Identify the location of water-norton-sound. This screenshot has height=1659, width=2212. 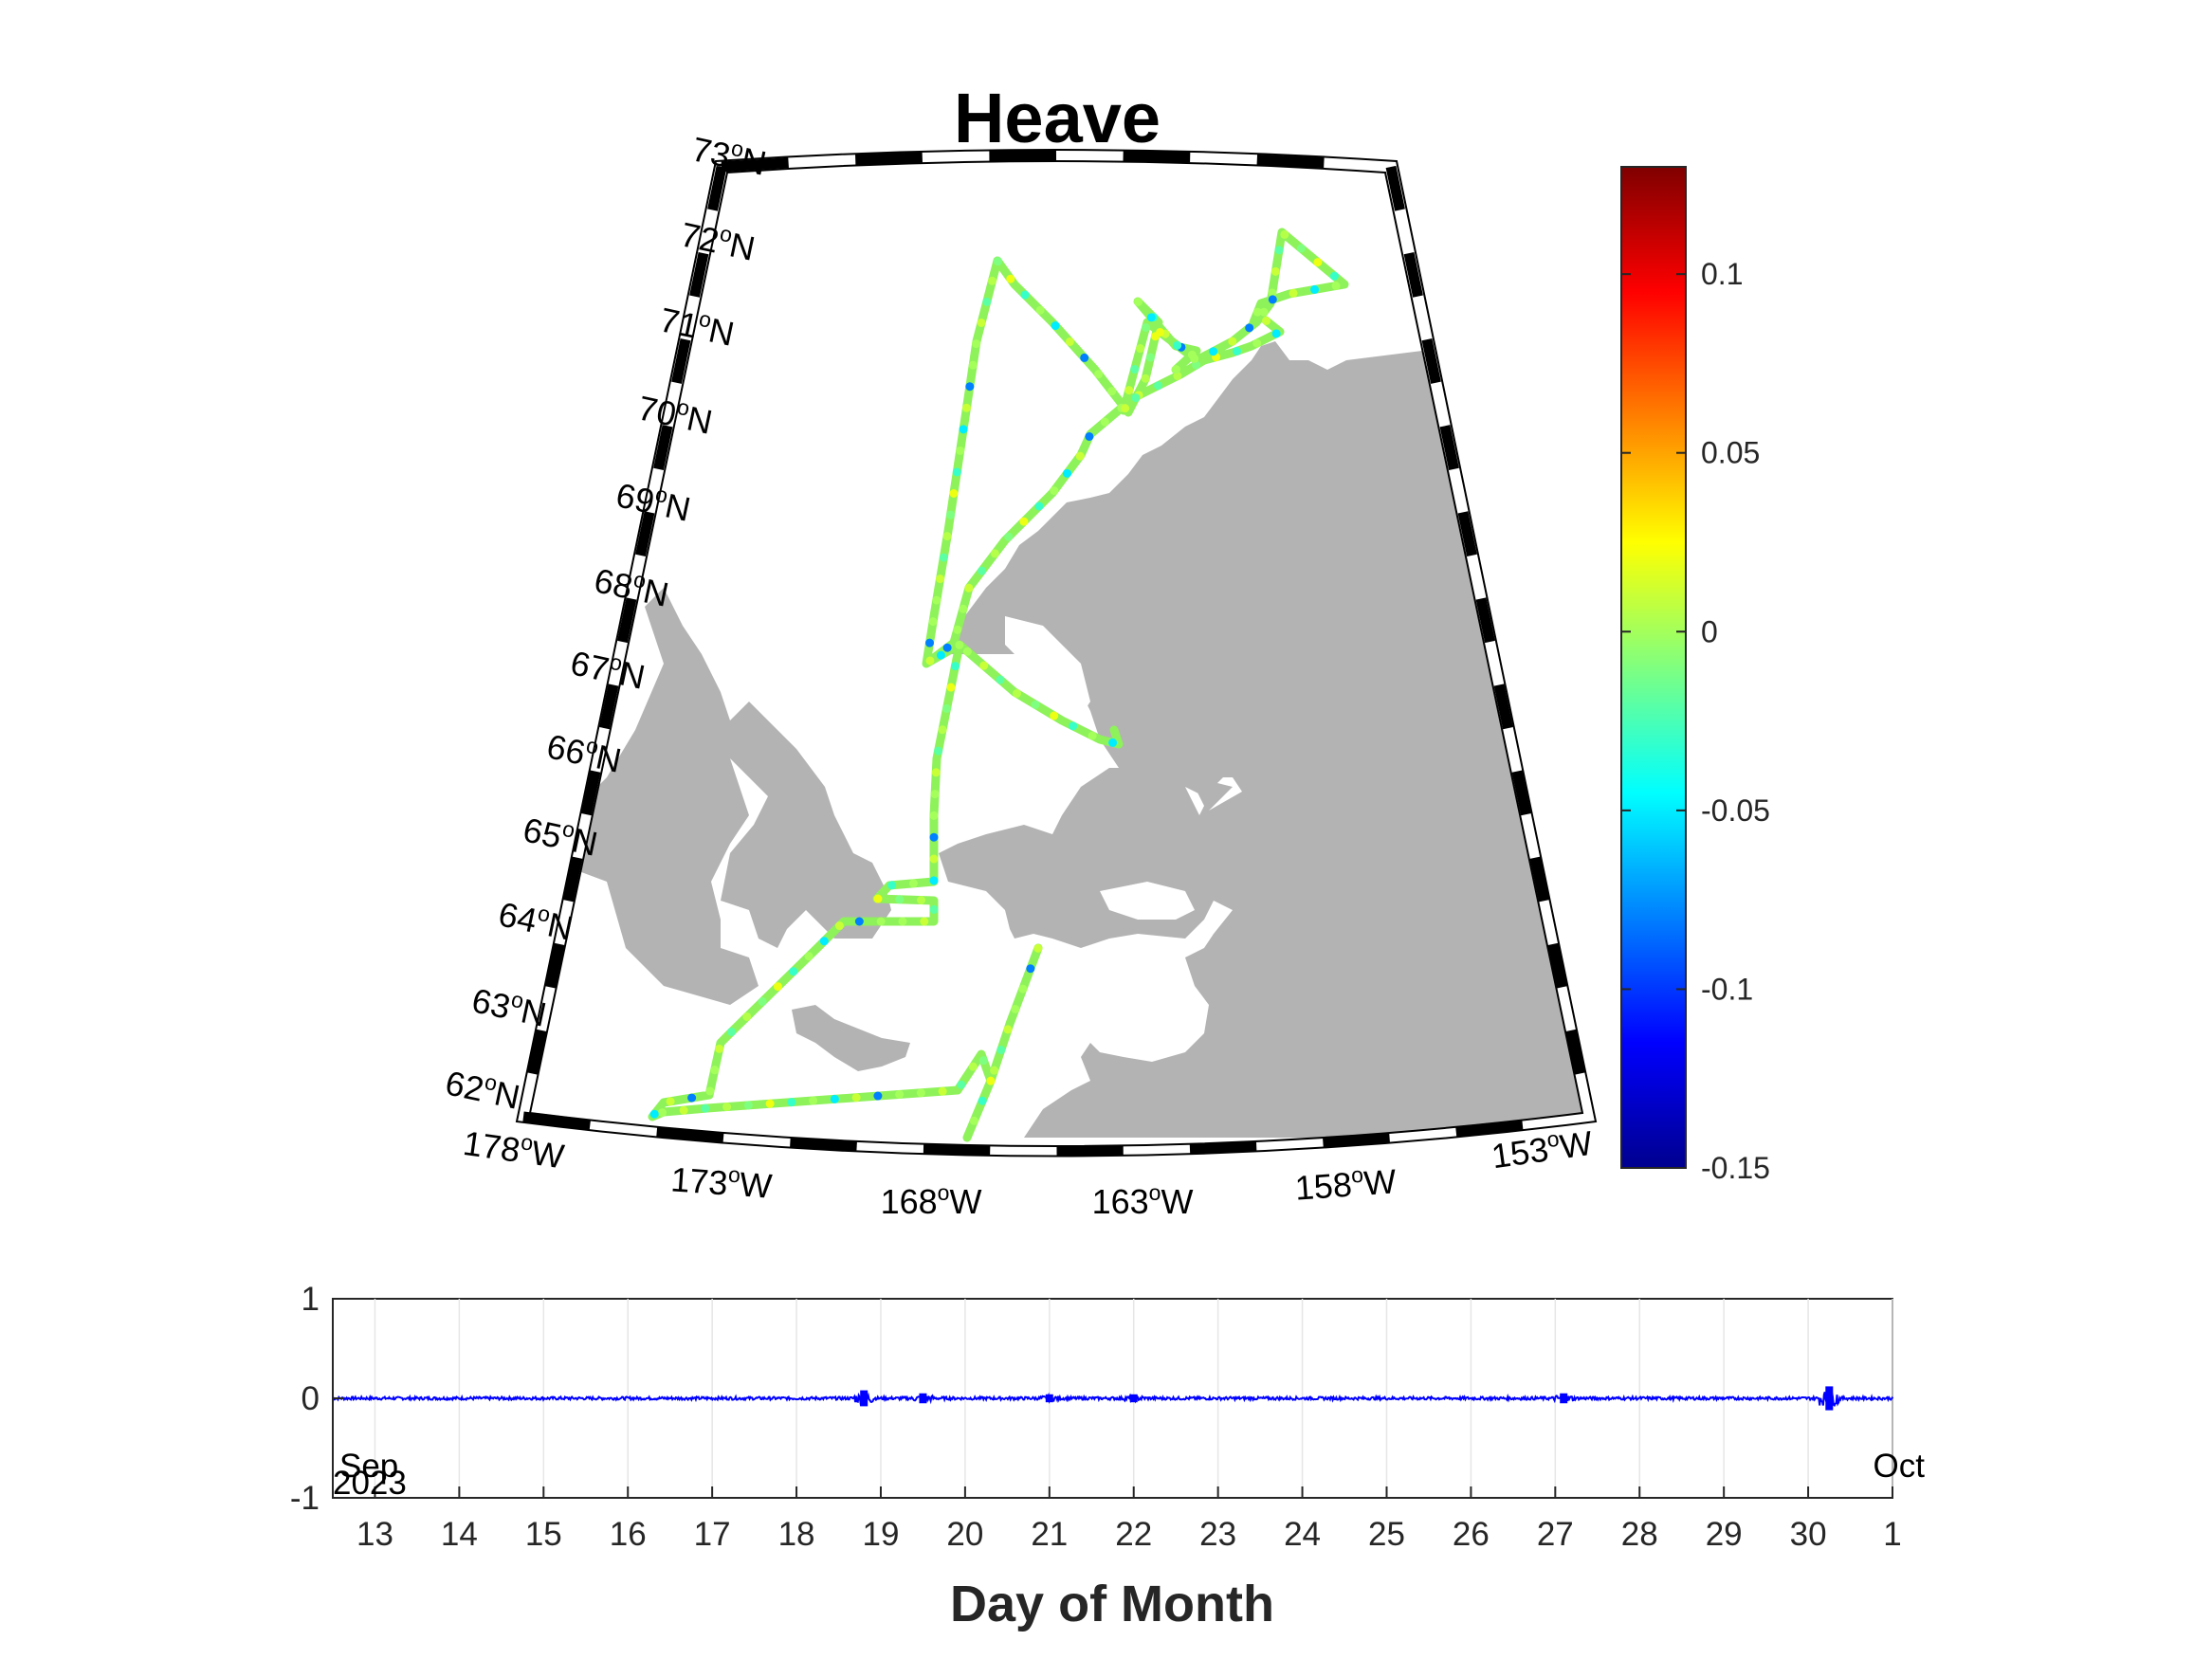
(1147, 901).